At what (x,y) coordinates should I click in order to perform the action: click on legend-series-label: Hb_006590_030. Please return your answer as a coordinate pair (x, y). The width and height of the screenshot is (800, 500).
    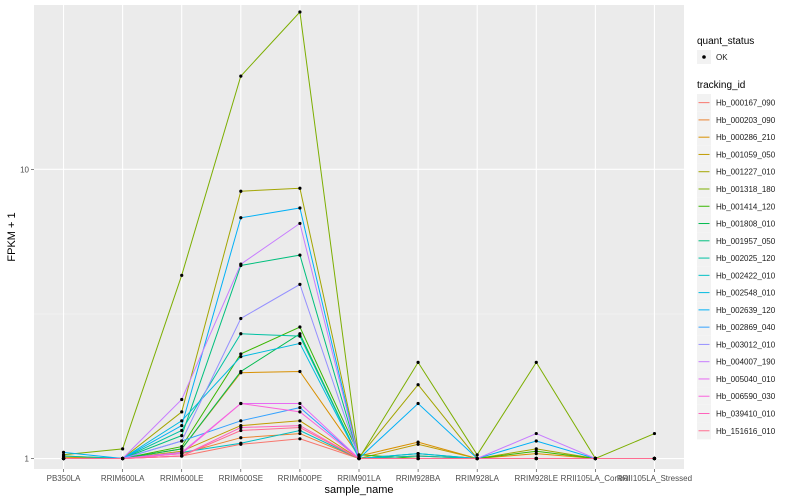
    Looking at the image, I should click on (746, 396).